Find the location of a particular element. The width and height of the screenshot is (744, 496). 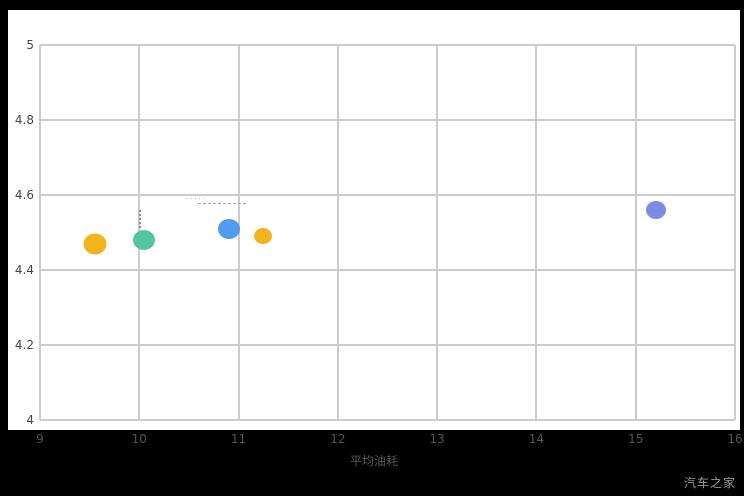

x-axis-tick-label: 16 is located at coordinates (735, 439).